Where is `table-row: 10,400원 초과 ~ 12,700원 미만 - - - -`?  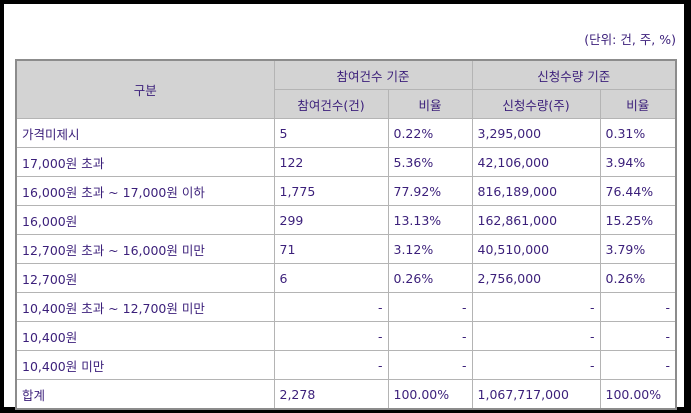
table-row: 10,400원 초과 ~ 12,700원 미만 - - - - is located at coordinates (346, 307).